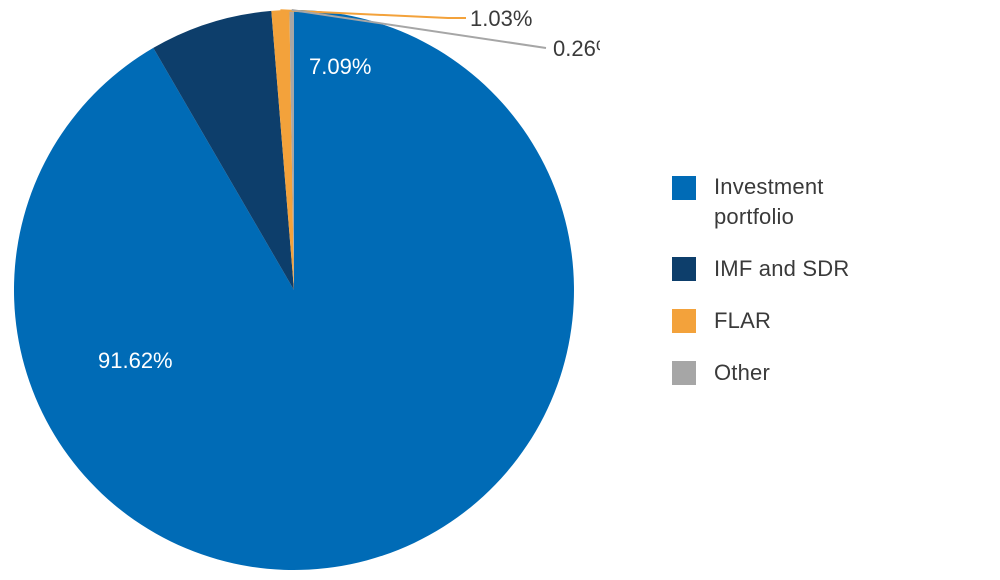 The width and height of the screenshot is (1000, 580). What do you see at coordinates (135, 360) in the screenshot?
I see `data-label-investment-portfolio: 91.62%` at bounding box center [135, 360].